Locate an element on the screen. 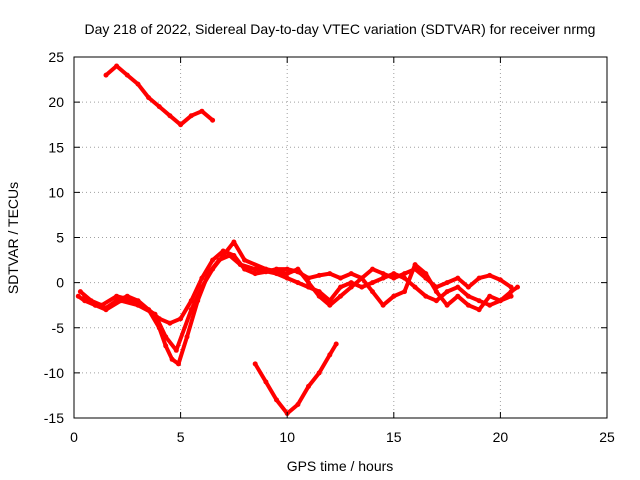 Image resolution: width=640 pixels, height=480 pixels. x-axis-title: GPS time / hours is located at coordinates (340, 466).